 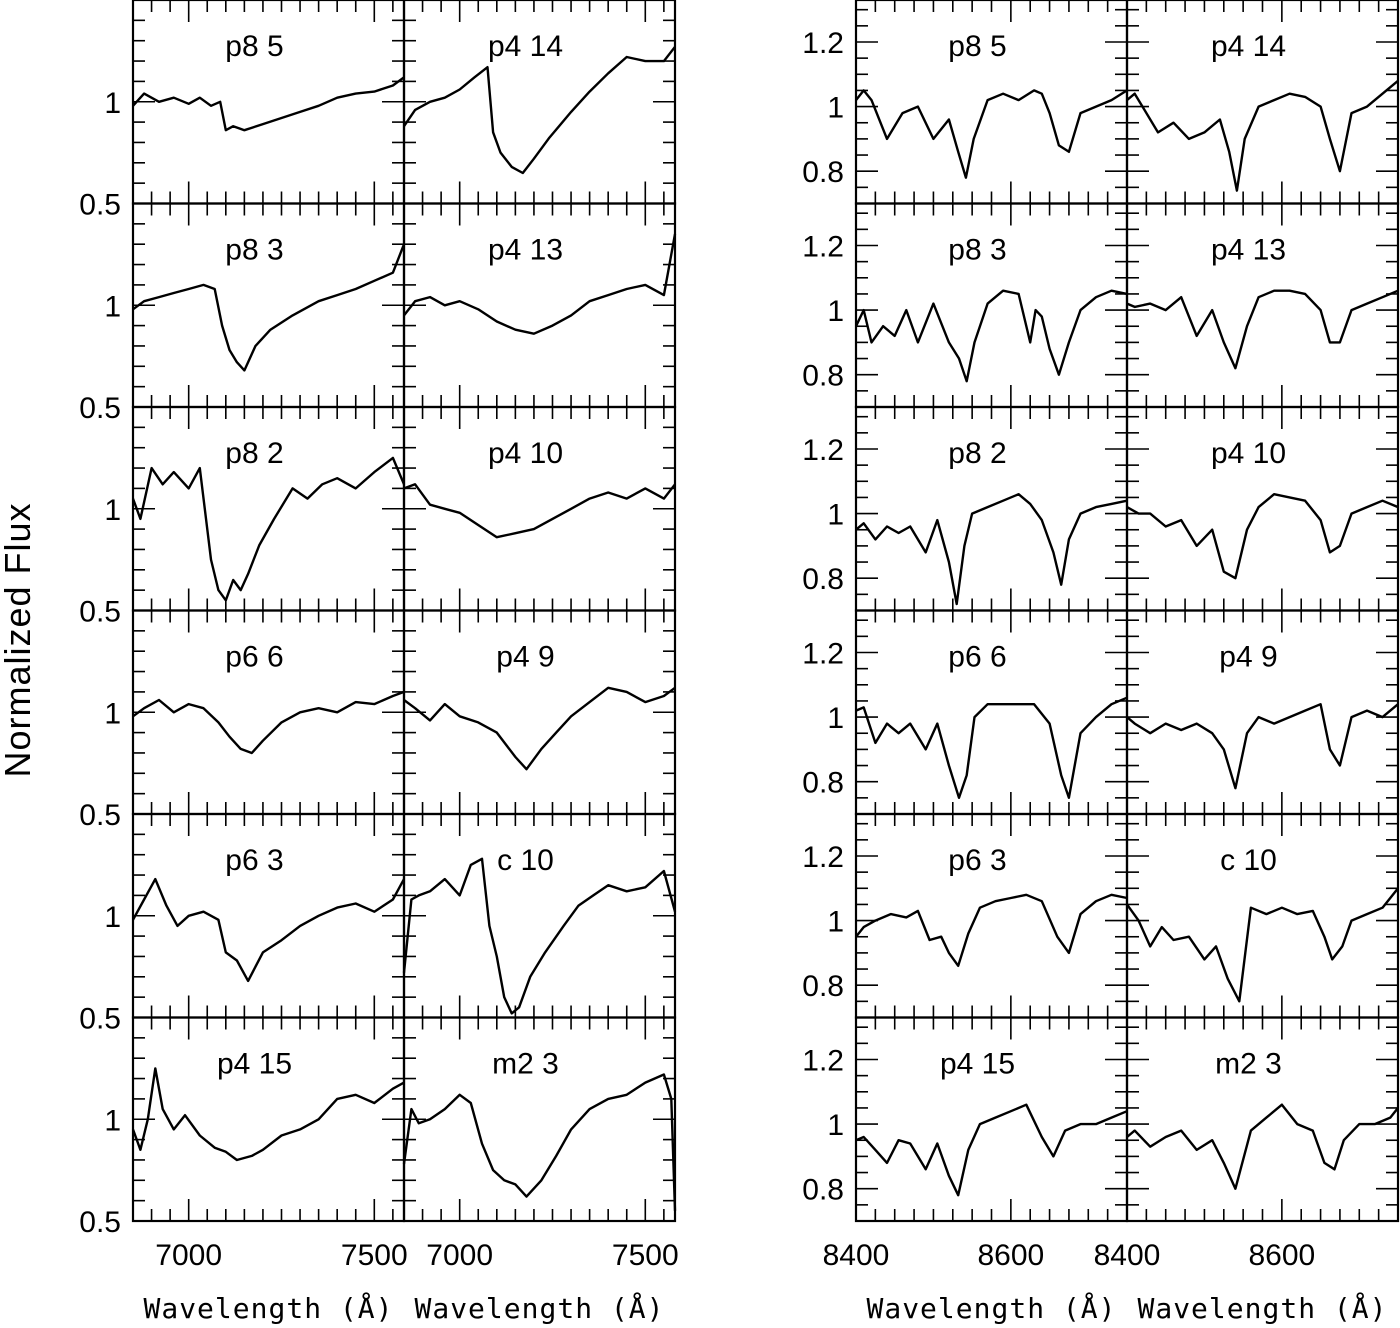 I want to click on panel: 8400 8600 m2 3, so click(x=1247, y=1144).